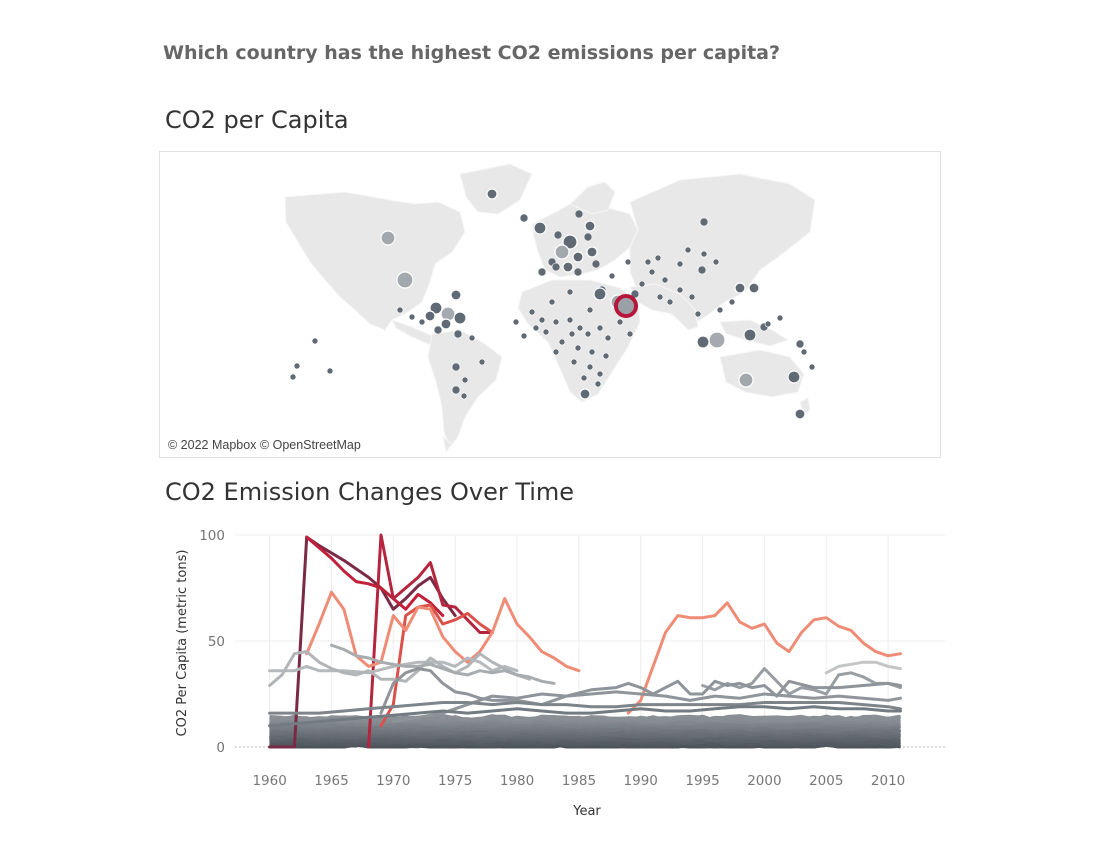 The height and width of the screenshot is (850, 1100). I want to click on highlight-marker, so click(626, 306).